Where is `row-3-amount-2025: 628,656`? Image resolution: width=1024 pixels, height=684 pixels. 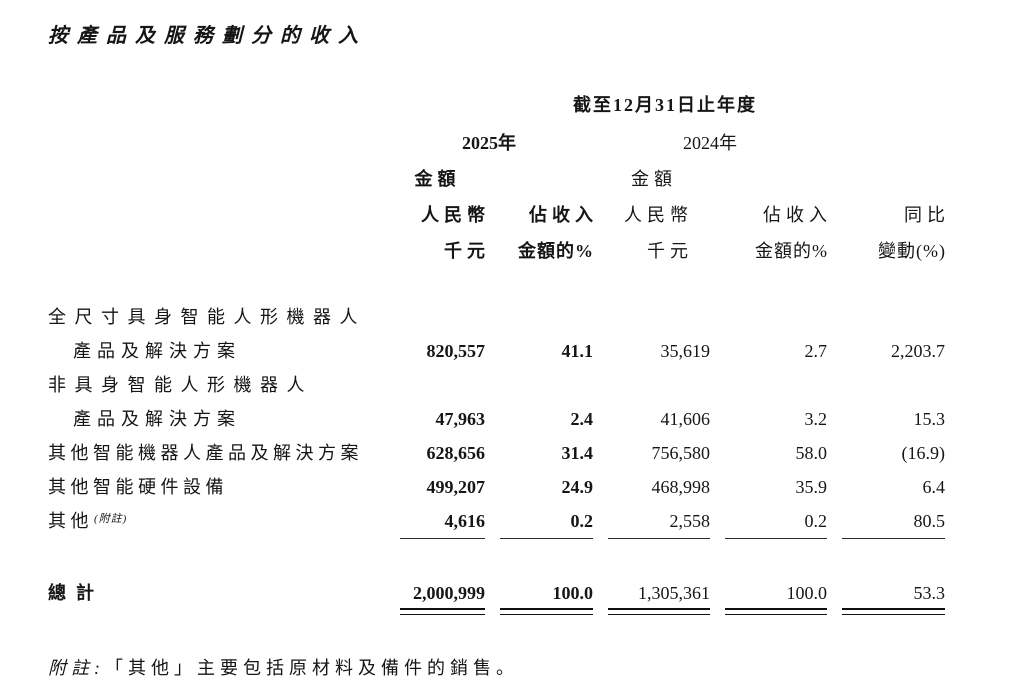
row-3-amount-2025: 628,656 is located at coordinates (456, 453).